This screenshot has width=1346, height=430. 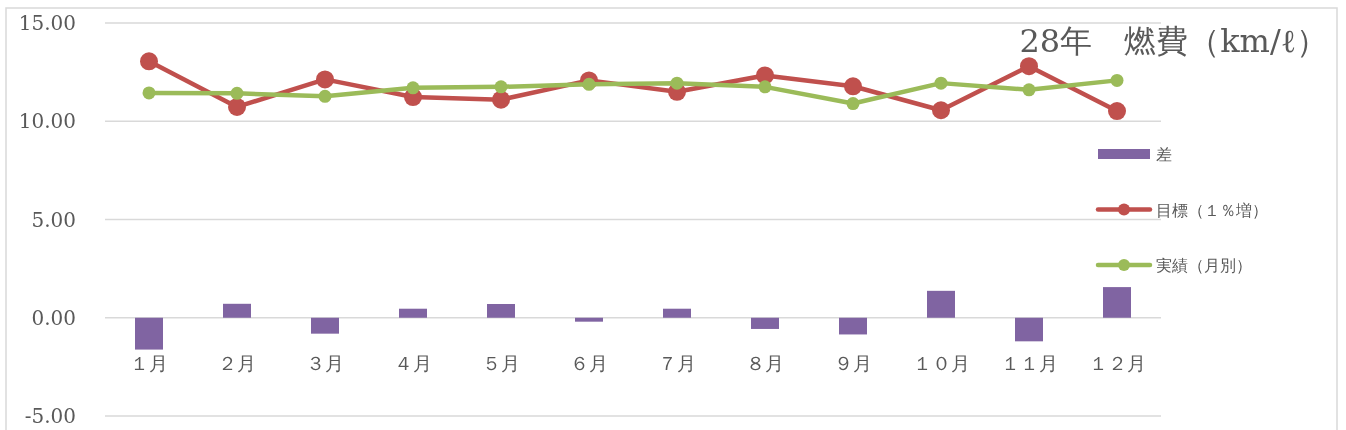 I want to click on y-tick-label: 5.00, so click(x=53, y=219).